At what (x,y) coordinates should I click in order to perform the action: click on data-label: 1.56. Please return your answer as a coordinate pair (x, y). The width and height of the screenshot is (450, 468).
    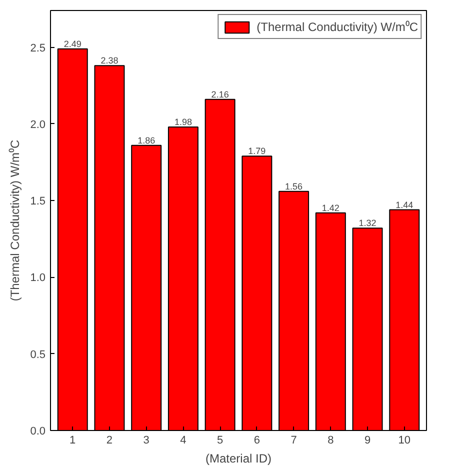
    Looking at the image, I should click on (294, 186).